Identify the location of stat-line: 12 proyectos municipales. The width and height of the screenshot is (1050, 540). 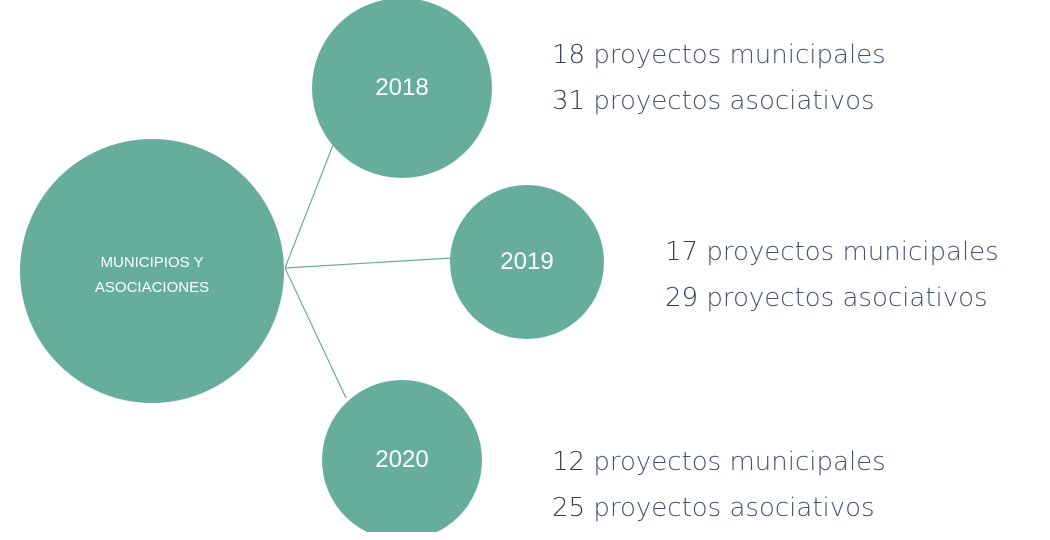
(719, 462).